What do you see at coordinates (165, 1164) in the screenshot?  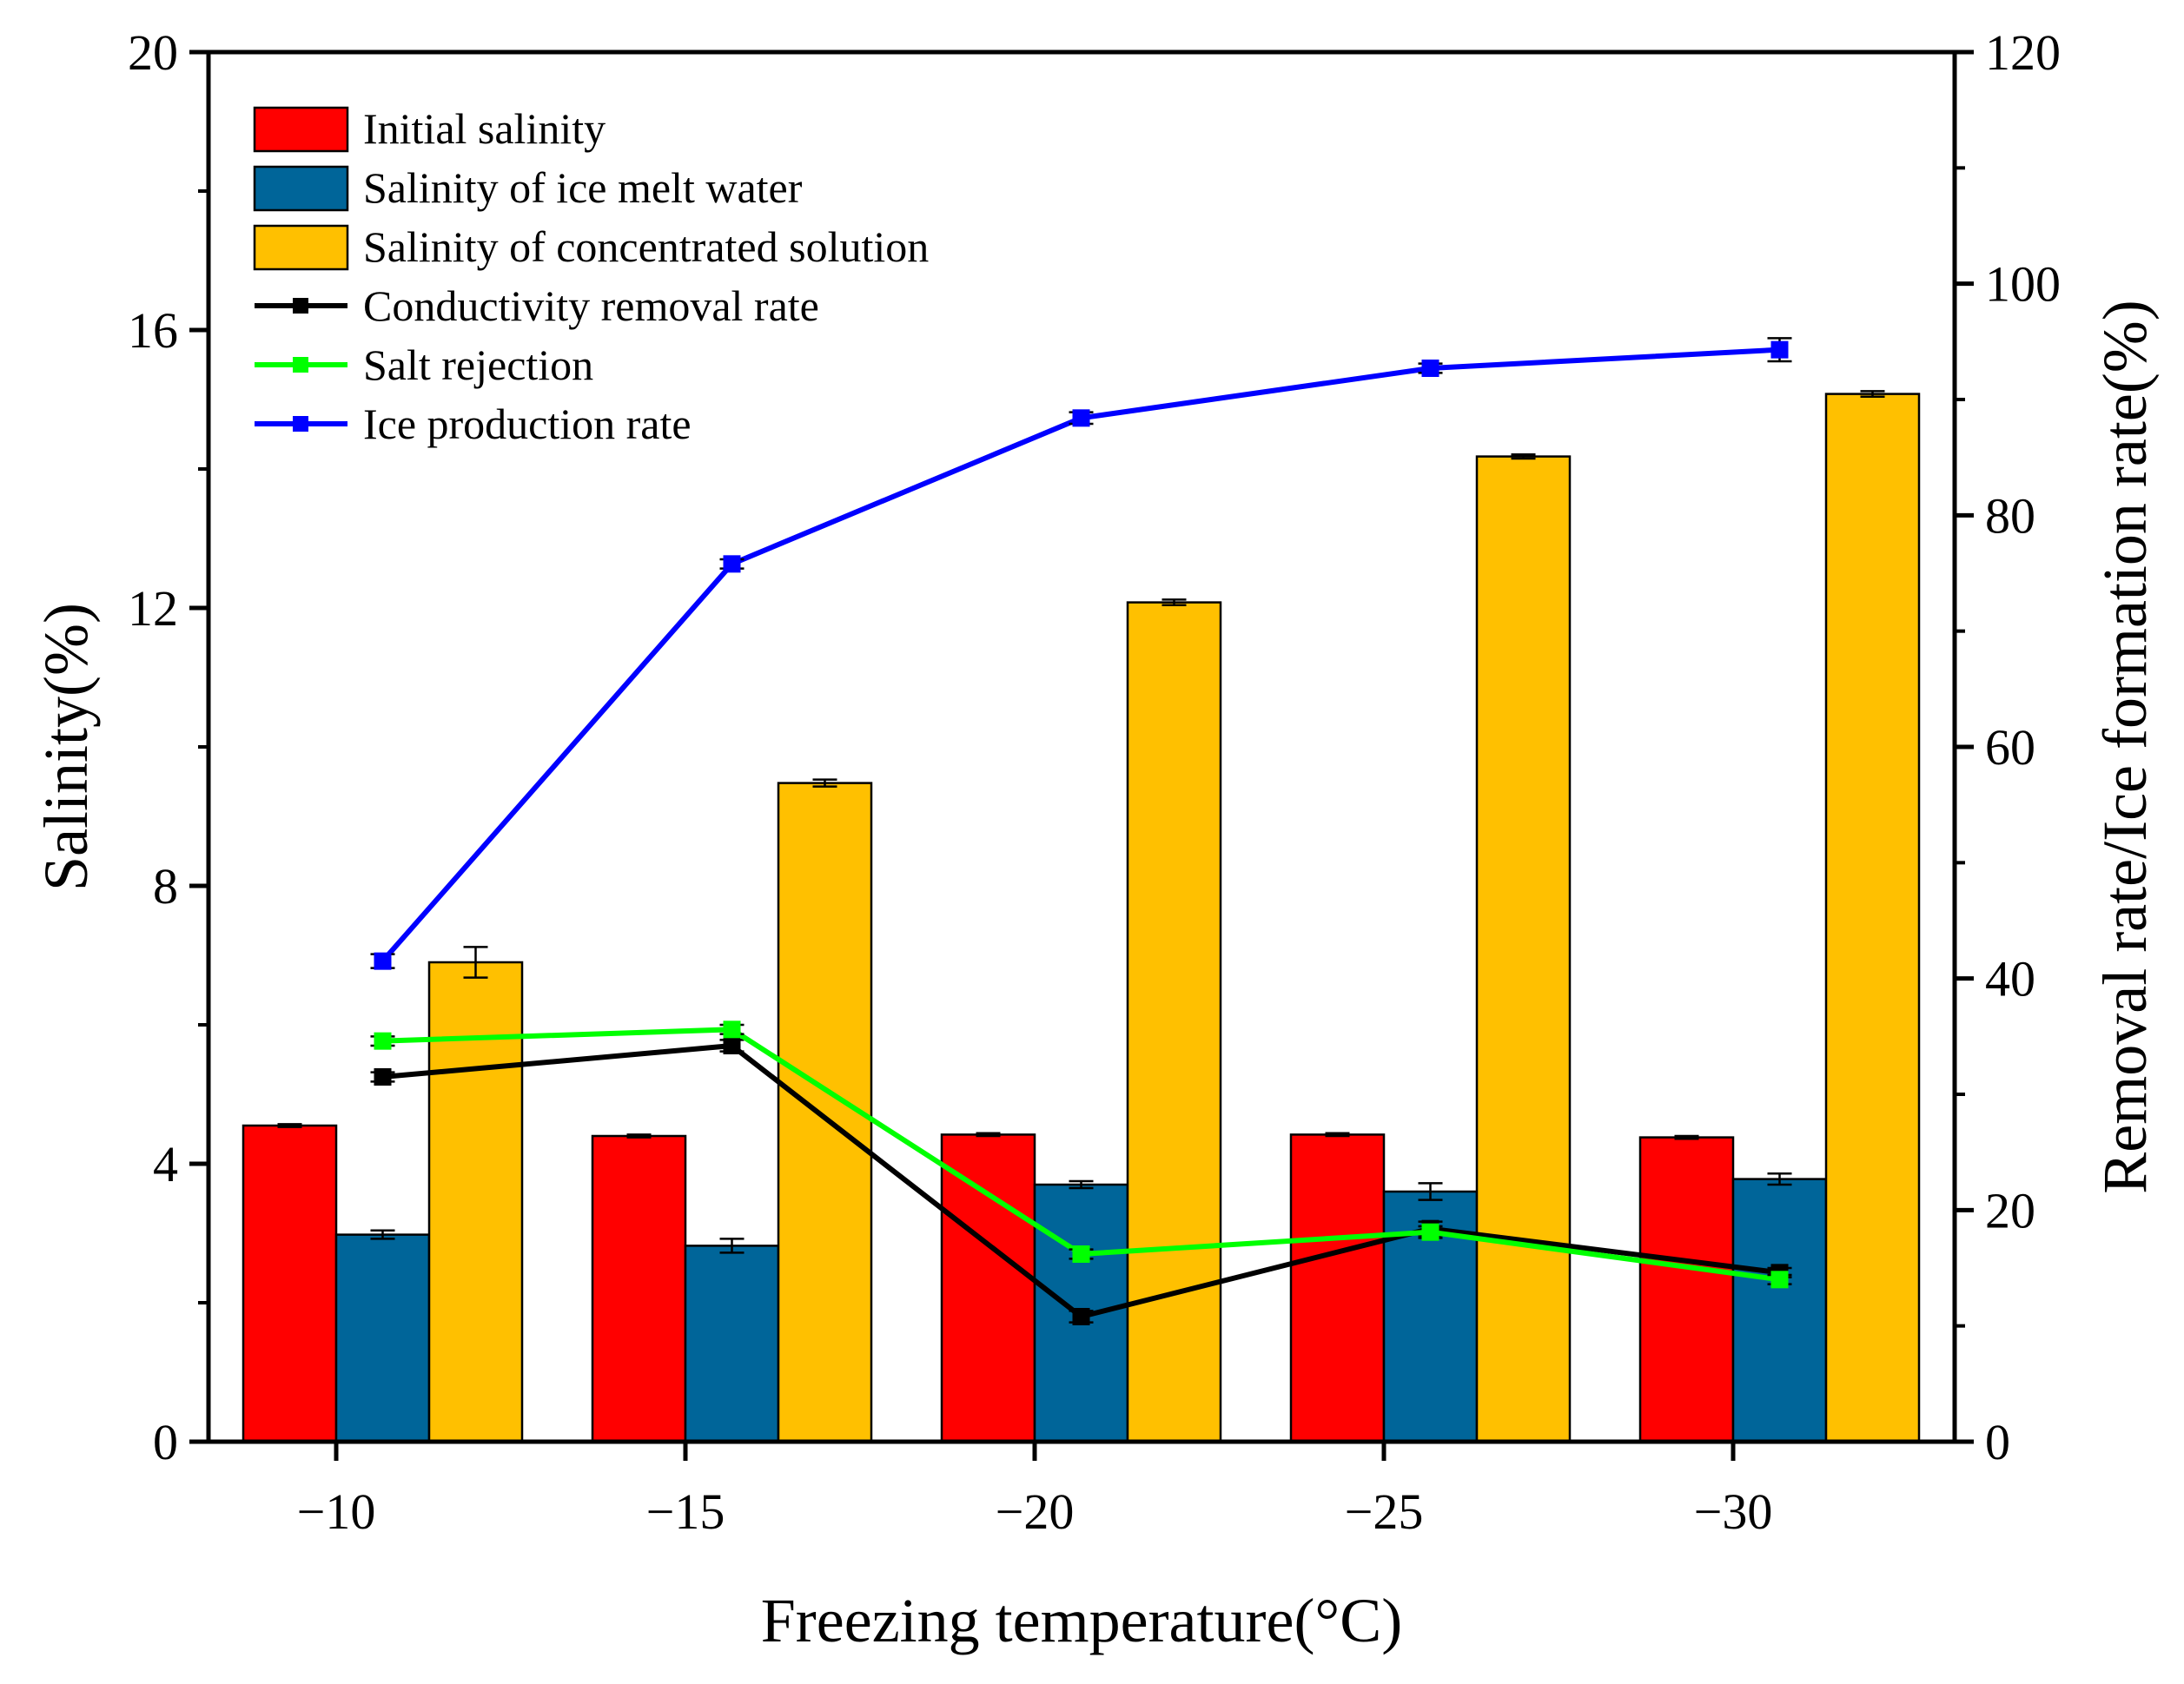 I see `y-tick-label: 4` at bounding box center [165, 1164].